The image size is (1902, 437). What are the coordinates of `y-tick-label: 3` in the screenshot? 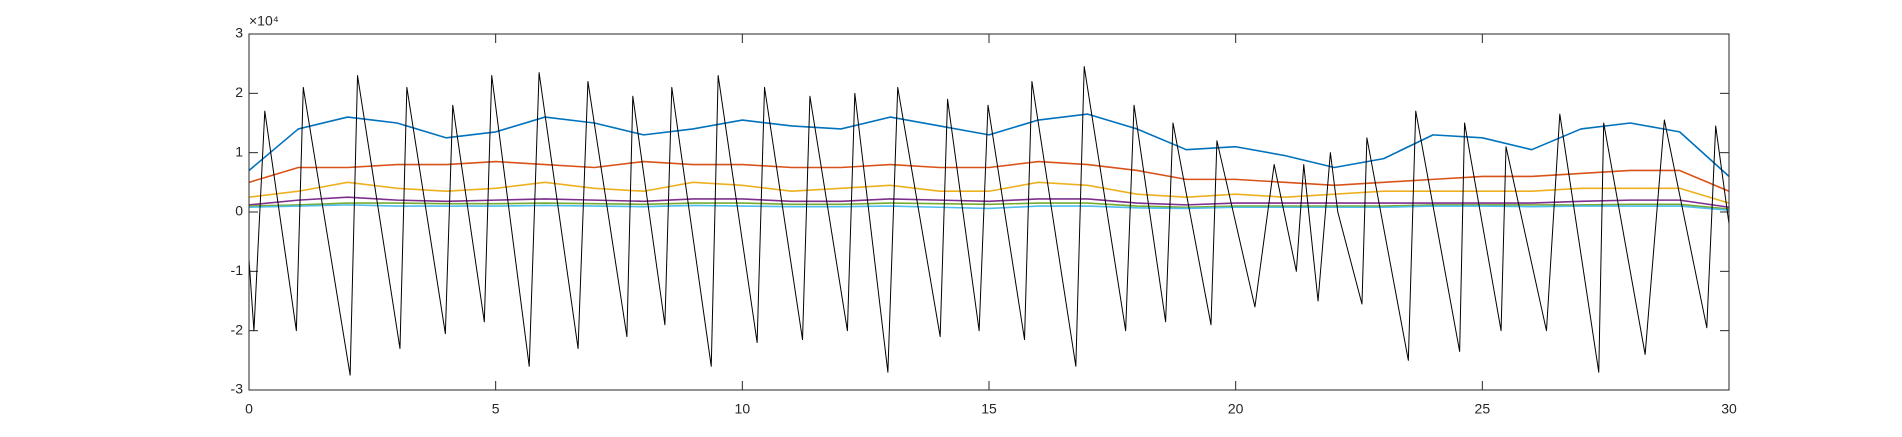 It's located at (239, 33).